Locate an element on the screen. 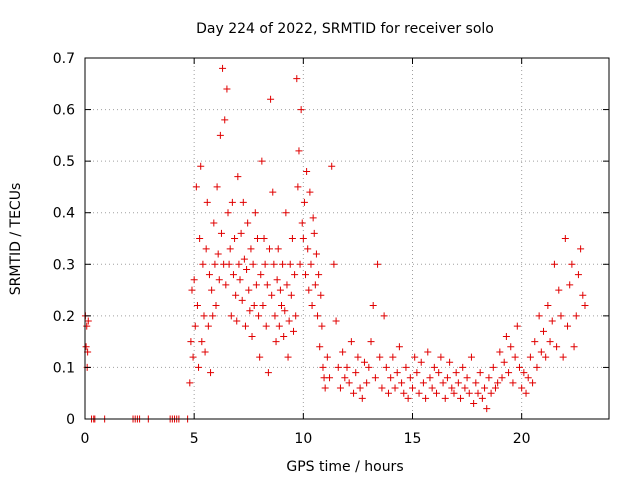 The width and height of the screenshot is (640, 480). x-tick-label: 15 is located at coordinates (413, 439).